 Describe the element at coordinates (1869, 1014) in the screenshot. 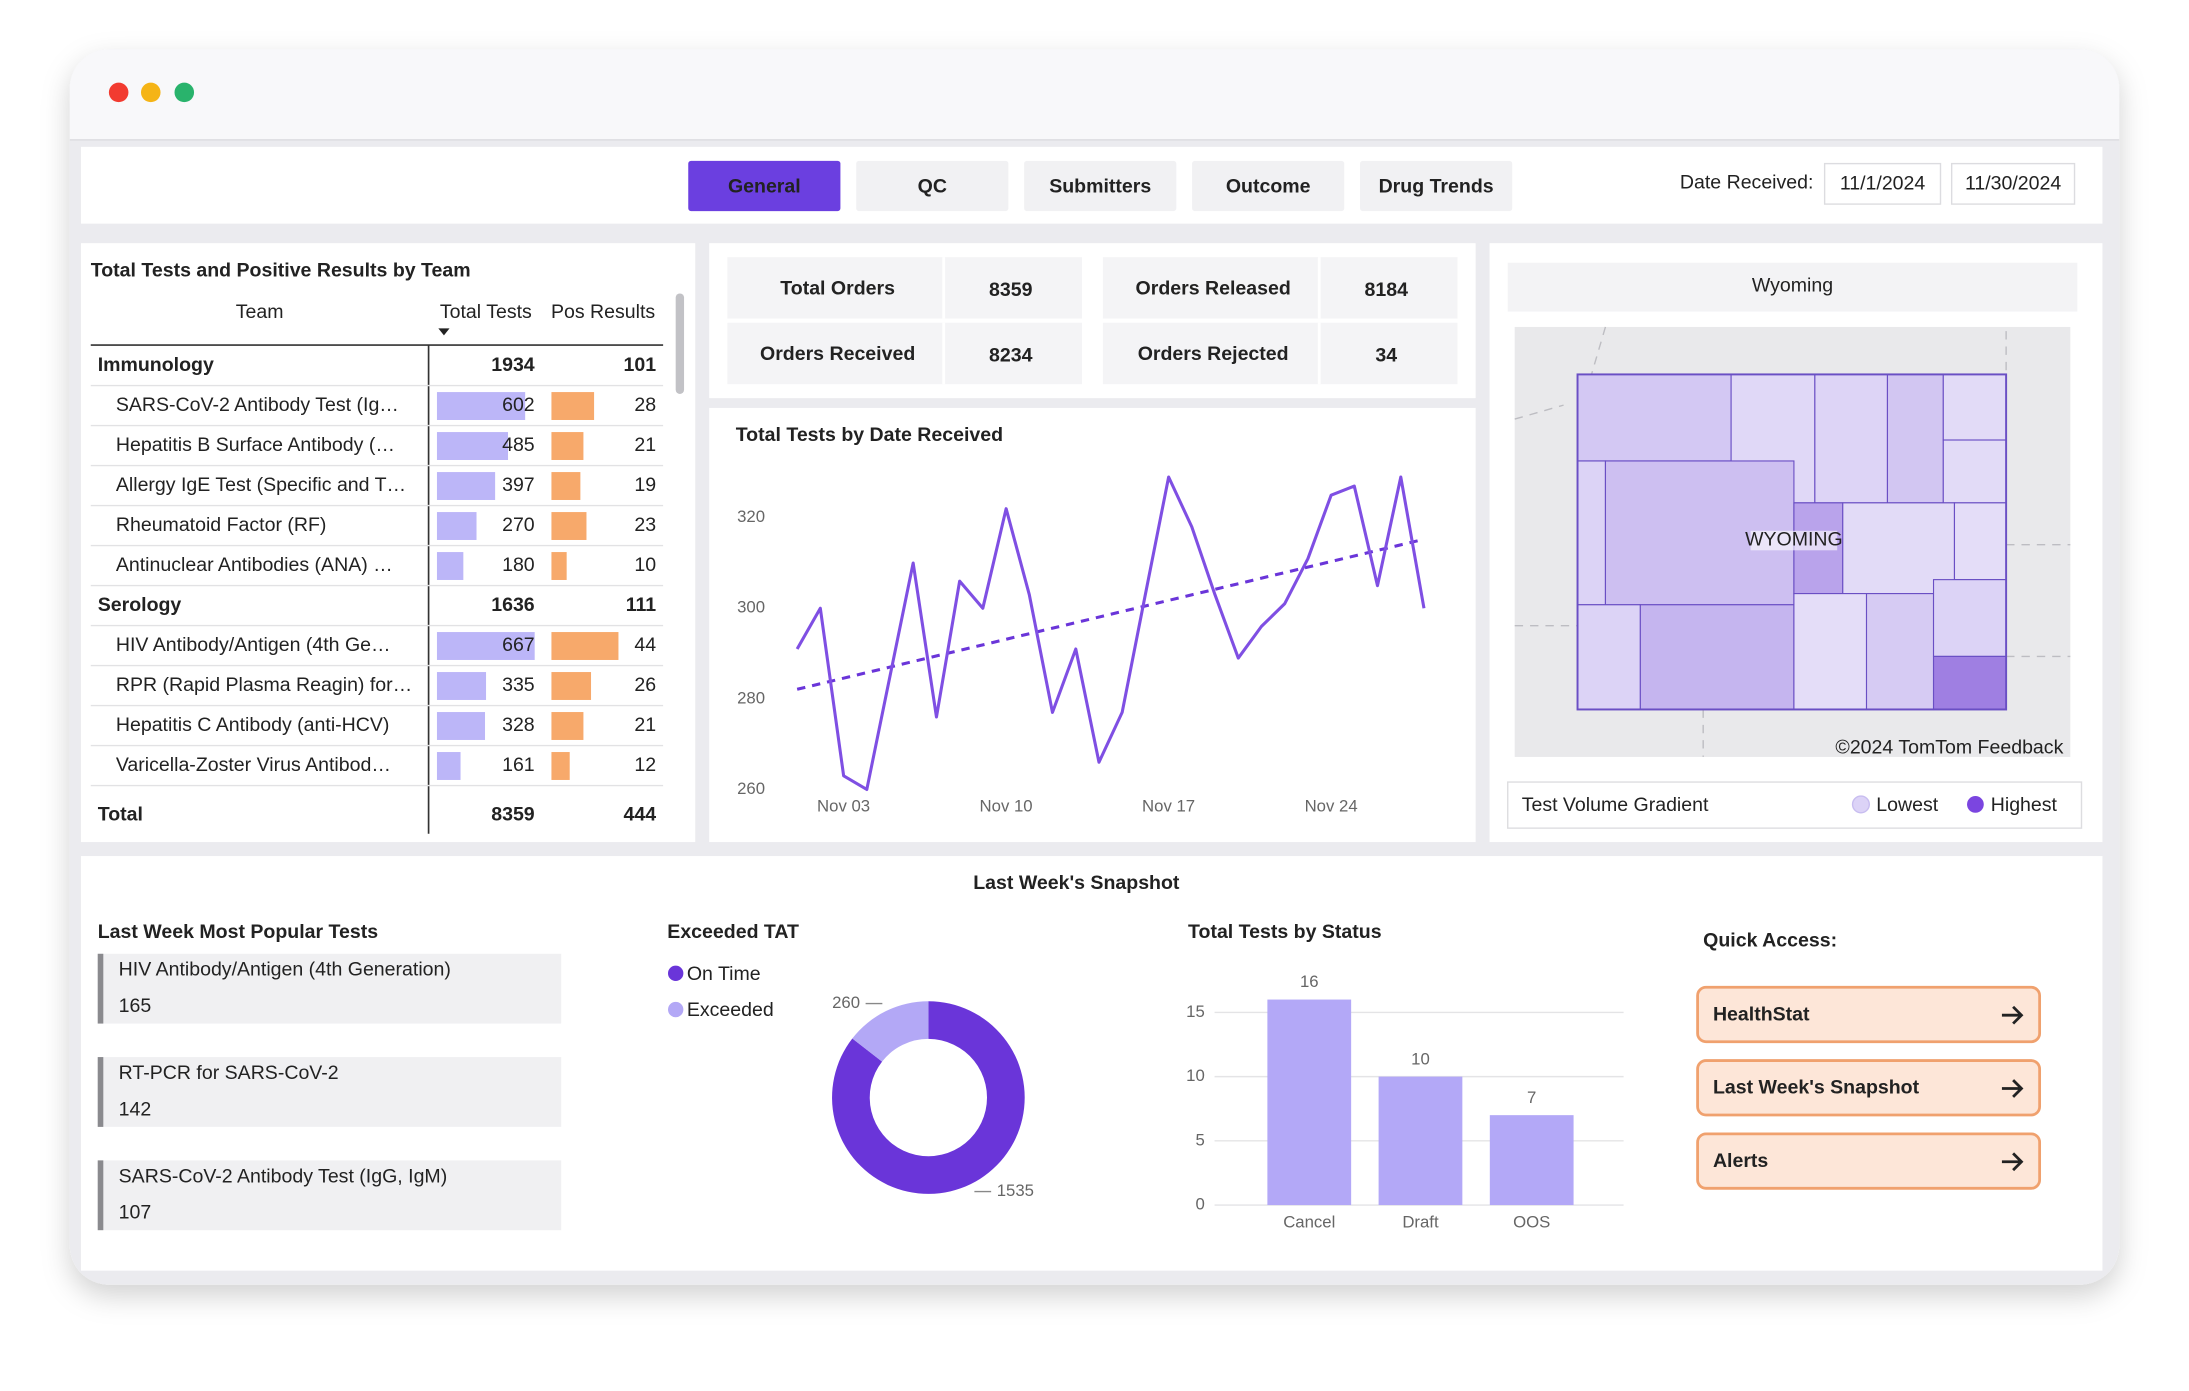

I see `quick-access-button: HealthStat` at that location.